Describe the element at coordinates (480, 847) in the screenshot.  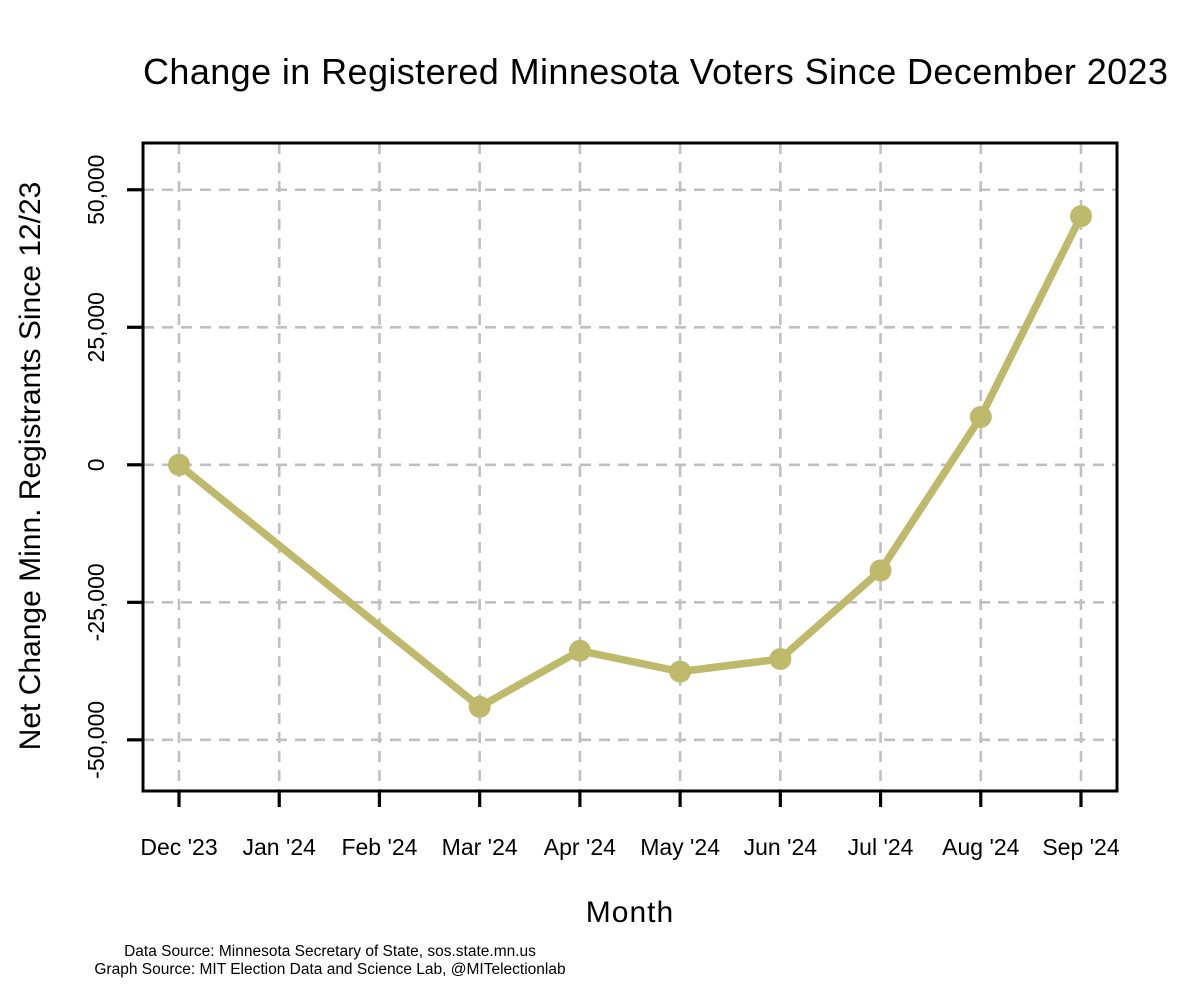
I see `x-tick-label: Mar '24` at that location.